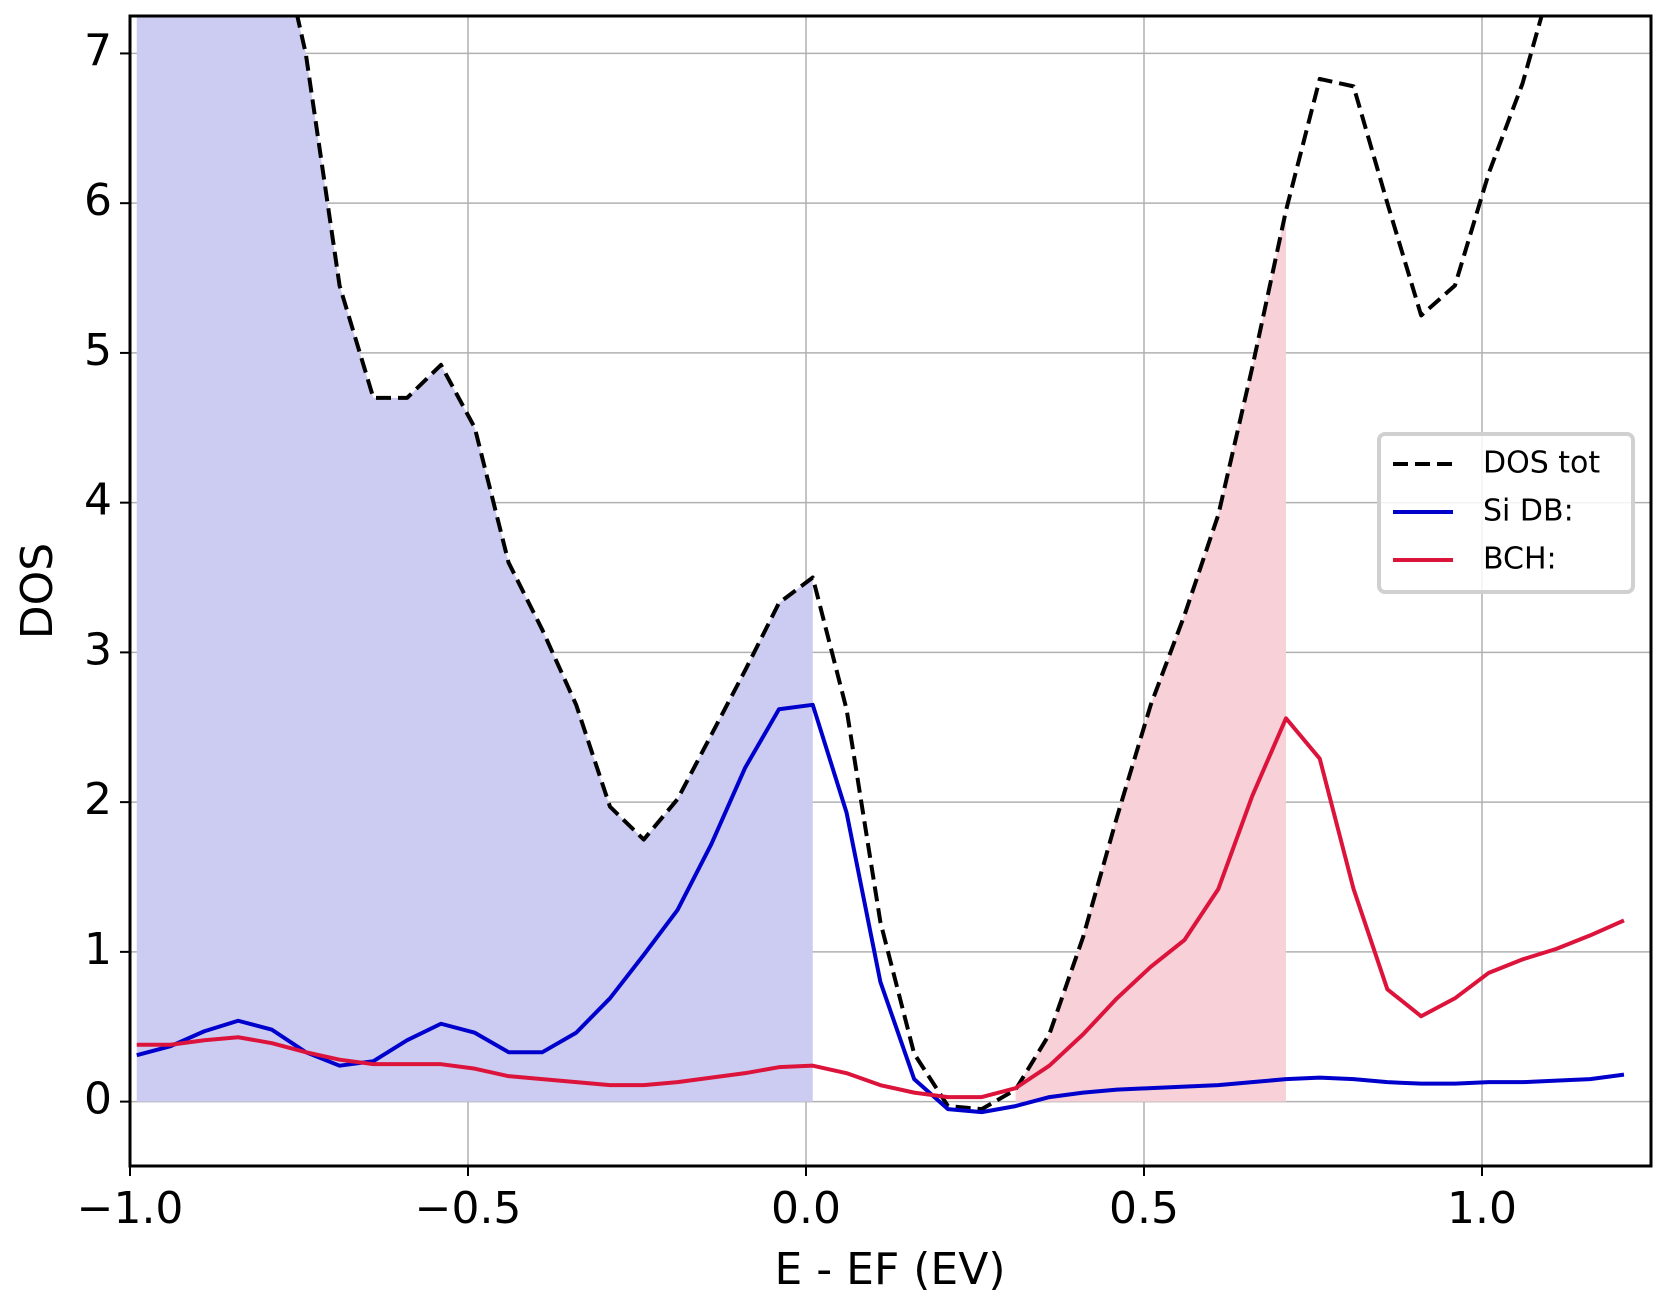 The image size is (1660, 1312). What do you see at coordinates (1528, 511) in the screenshot?
I see `legend-label: Si DB:` at bounding box center [1528, 511].